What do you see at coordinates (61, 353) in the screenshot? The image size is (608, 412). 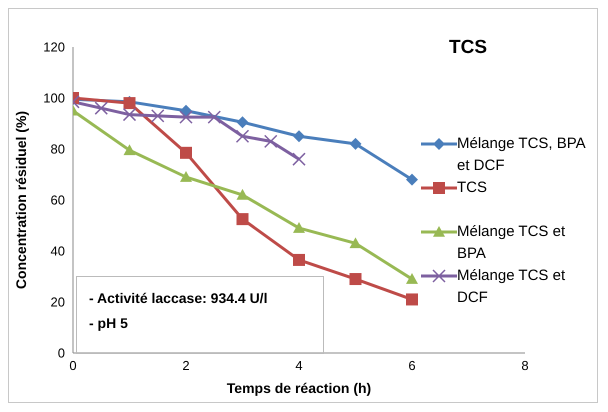 I see `y-tick-label: 0` at bounding box center [61, 353].